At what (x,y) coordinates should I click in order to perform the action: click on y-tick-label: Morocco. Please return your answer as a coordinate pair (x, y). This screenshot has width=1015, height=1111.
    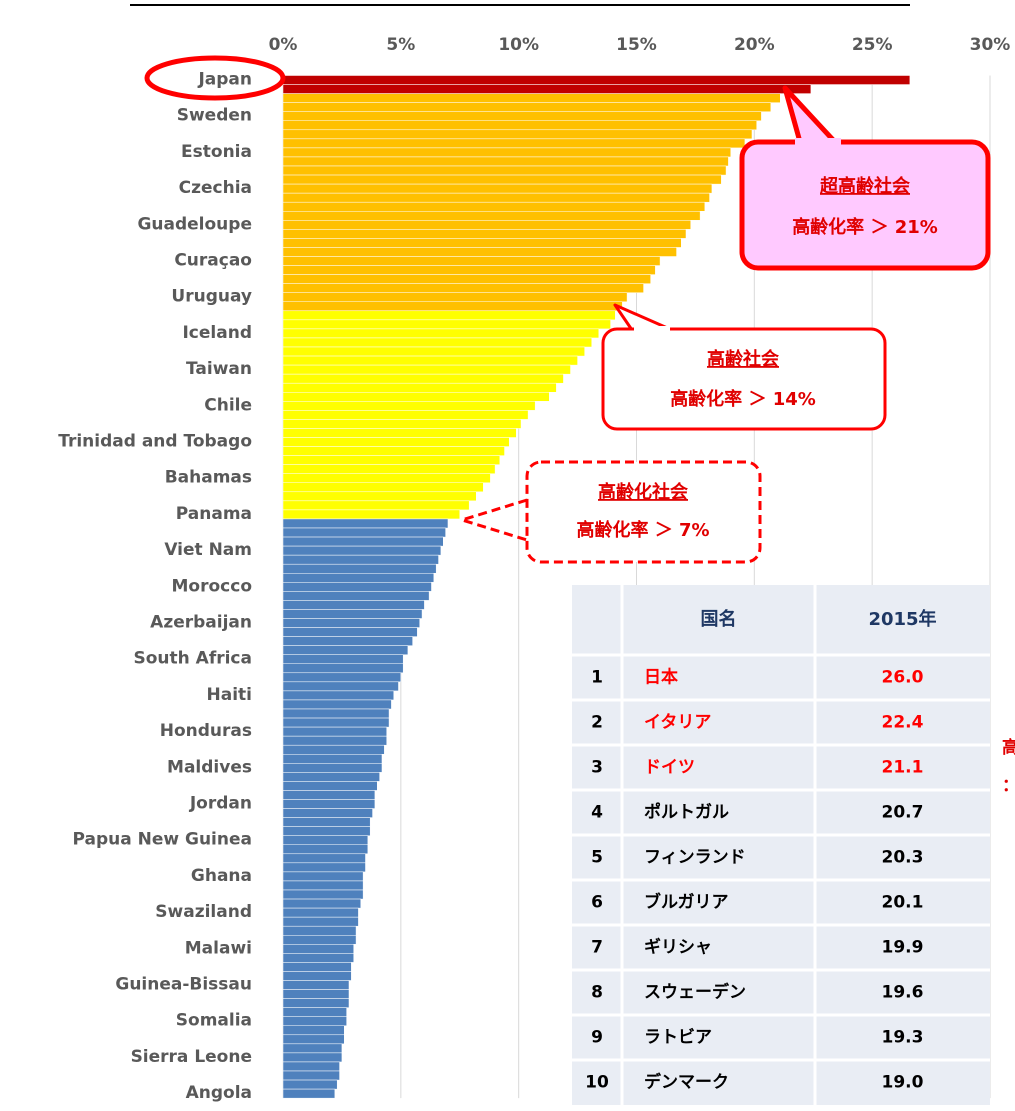
    Looking at the image, I should click on (212, 586).